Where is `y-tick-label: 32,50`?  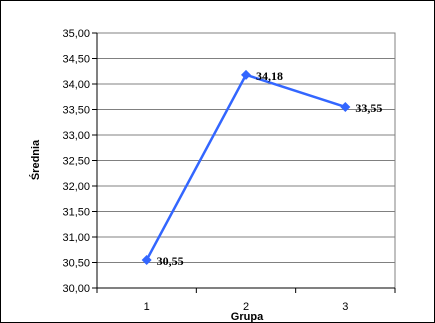 y-tick-label: 32,50 is located at coordinates (76, 162).